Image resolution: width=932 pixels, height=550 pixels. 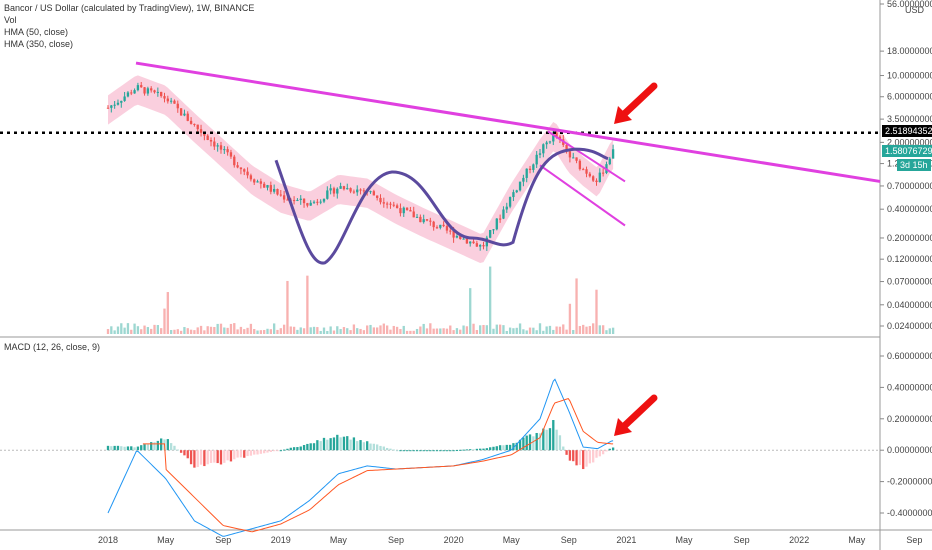 I want to click on hma350-legend: HMA (350, close), so click(x=39, y=44).